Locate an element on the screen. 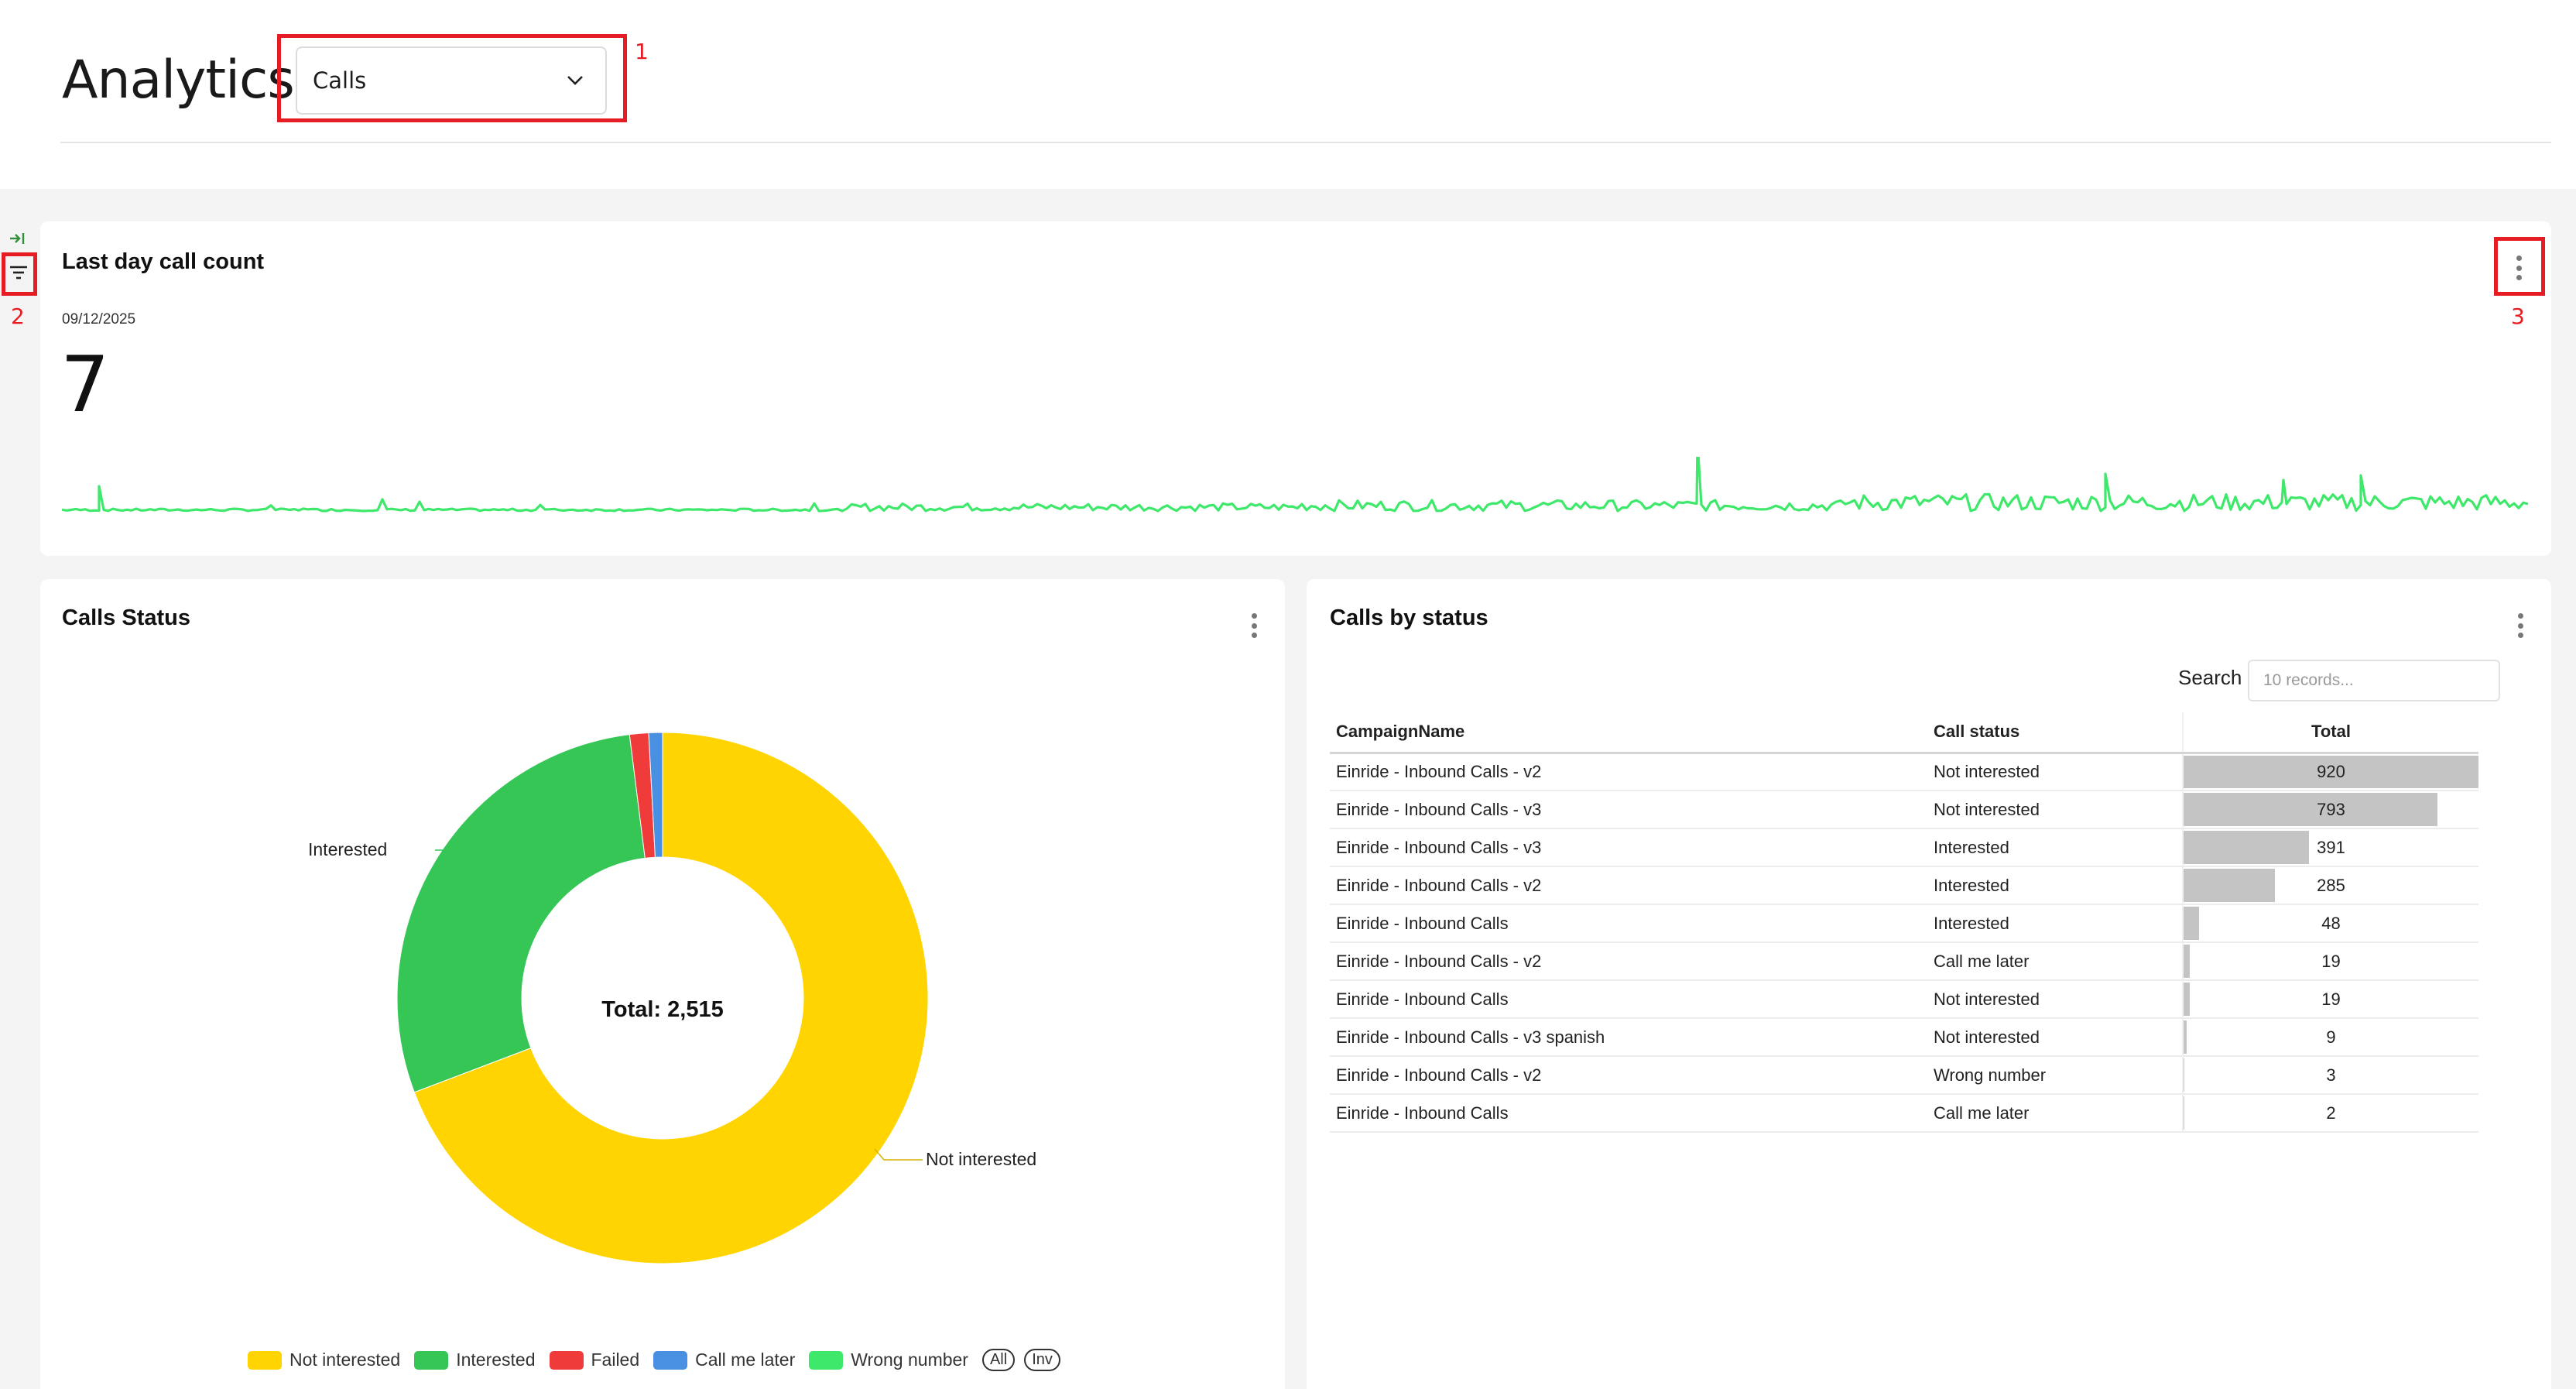 The width and height of the screenshot is (2576, 1389). total-value: 48 is located at coordinates (2331, 923).